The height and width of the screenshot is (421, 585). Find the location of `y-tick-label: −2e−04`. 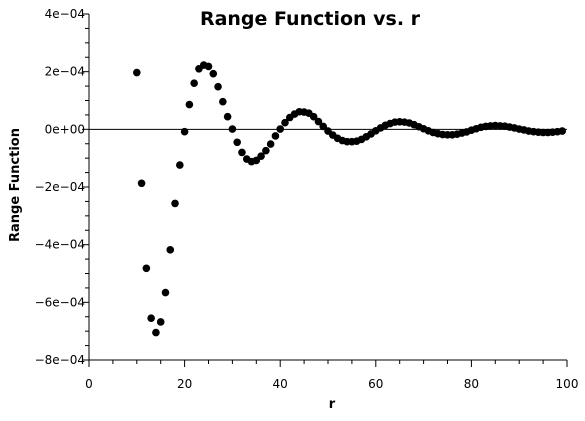

y-tick-label: −2e−04 is located at coordinates (60, 187).